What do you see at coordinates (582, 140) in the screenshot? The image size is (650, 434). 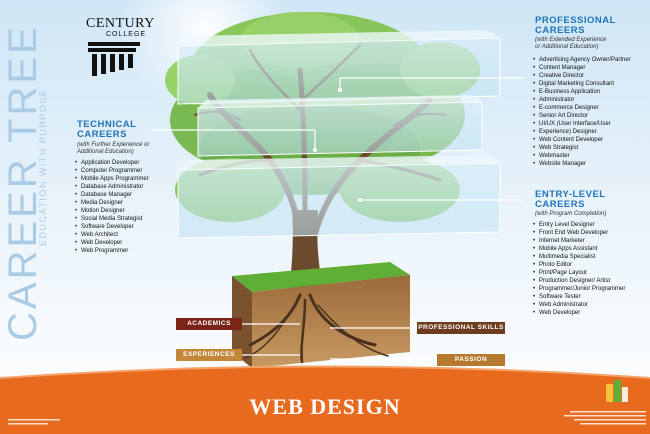 I see `professional-career-item: Web Content Developer` at bounding box center [582, 140].